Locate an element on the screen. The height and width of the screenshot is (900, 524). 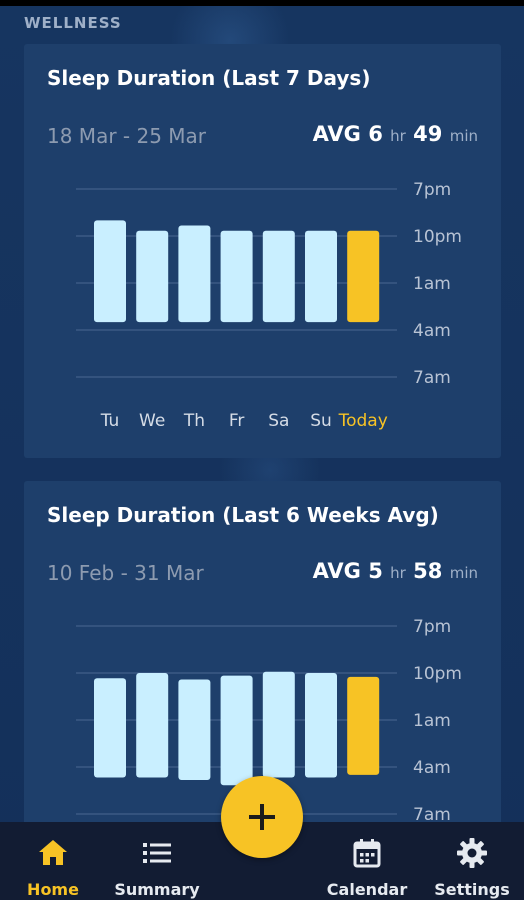
plus-icon is located at coordinates (262, 817).